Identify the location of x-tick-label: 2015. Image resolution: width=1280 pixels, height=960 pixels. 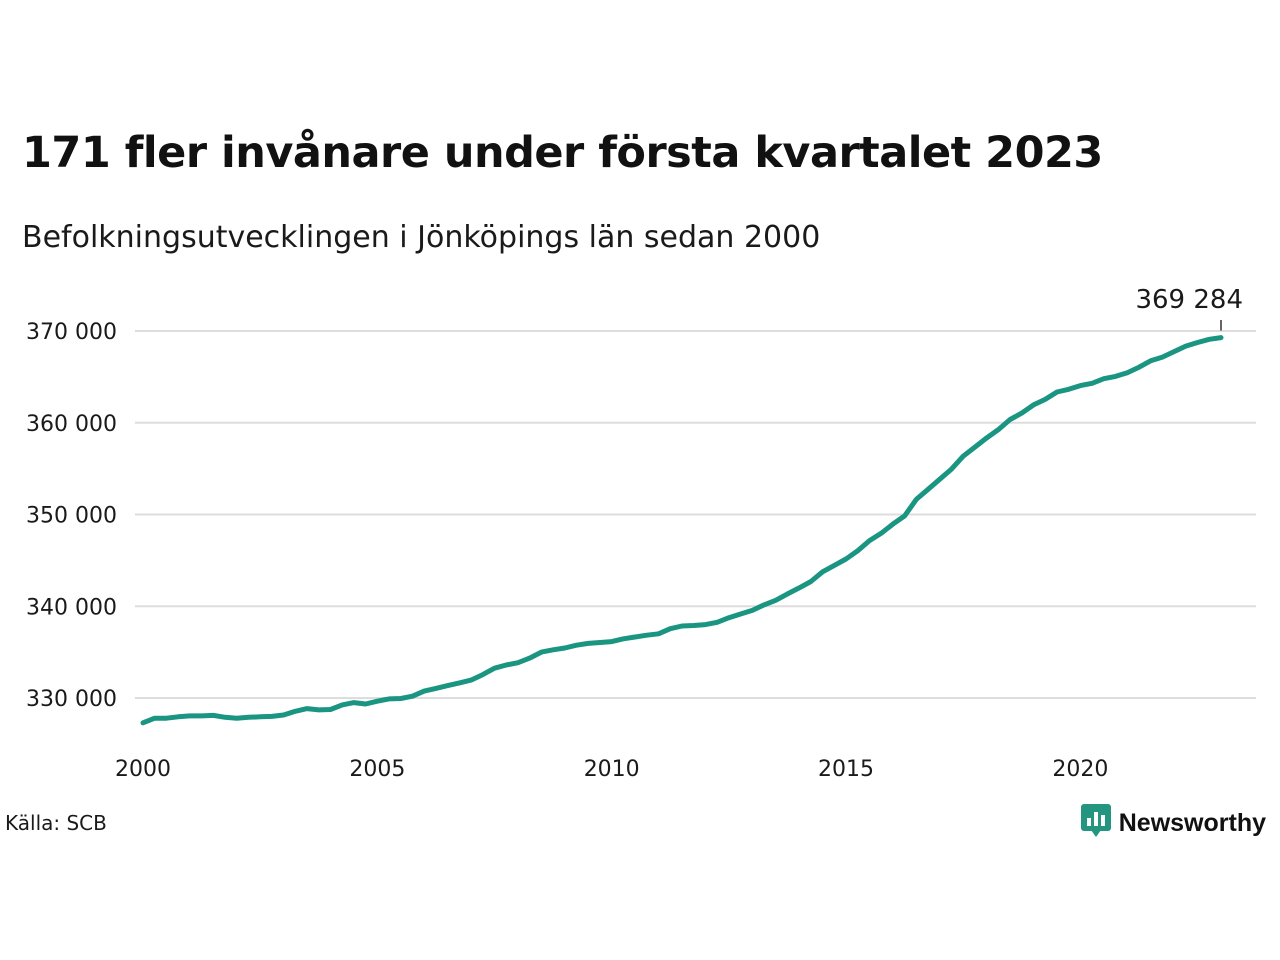
(846, 769).